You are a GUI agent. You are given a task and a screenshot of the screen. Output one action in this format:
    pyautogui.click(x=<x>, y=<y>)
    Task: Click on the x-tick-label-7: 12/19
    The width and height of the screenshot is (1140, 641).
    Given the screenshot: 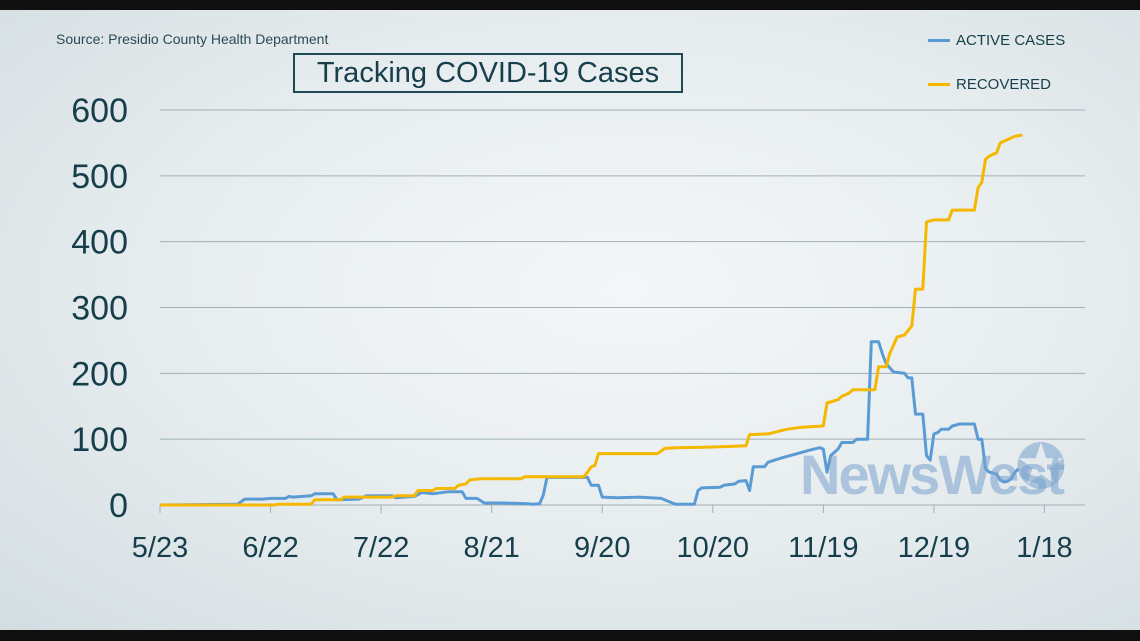 What is the action you would take?
    pyautogui.click(x=934, y=548)
    